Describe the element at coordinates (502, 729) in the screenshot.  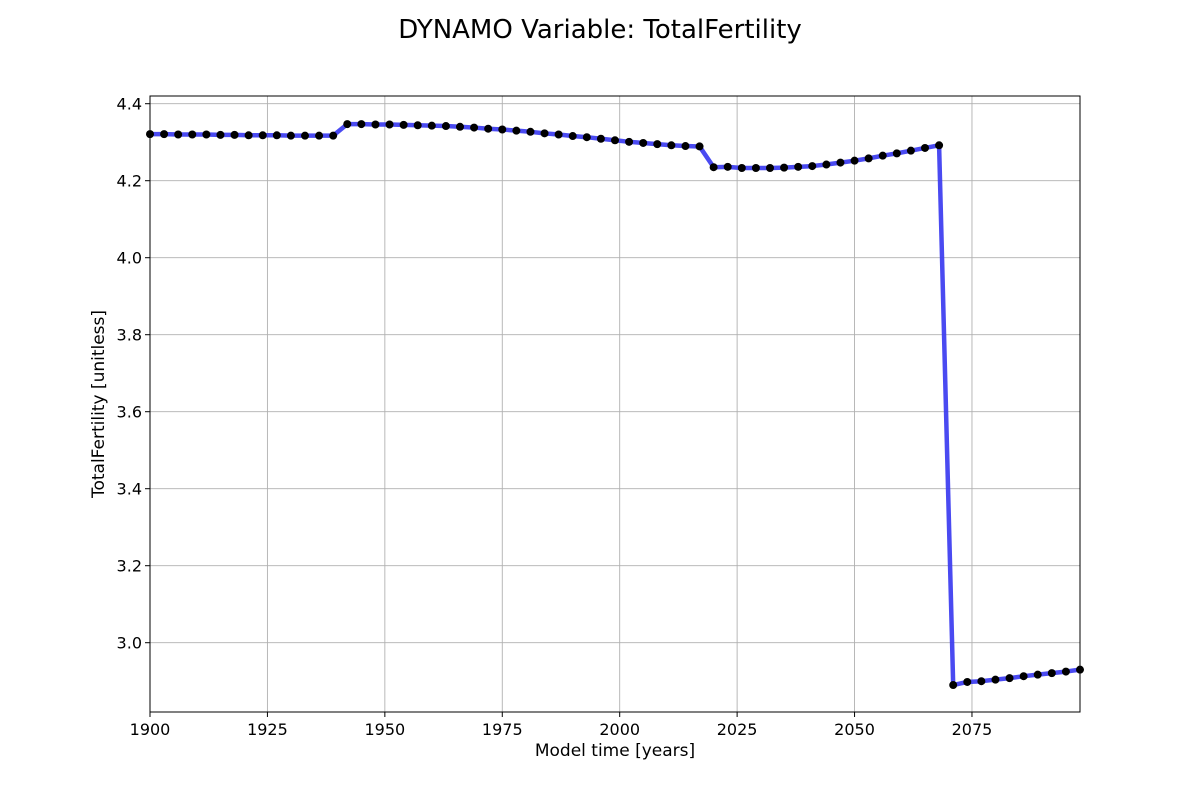
I see `x-tick-label: 1975` at that location.